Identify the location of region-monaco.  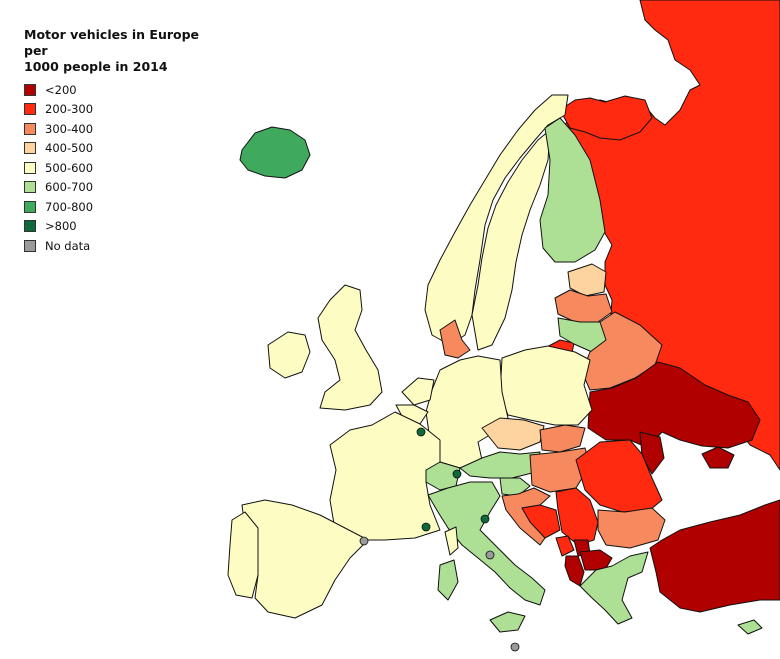
(426, 527).